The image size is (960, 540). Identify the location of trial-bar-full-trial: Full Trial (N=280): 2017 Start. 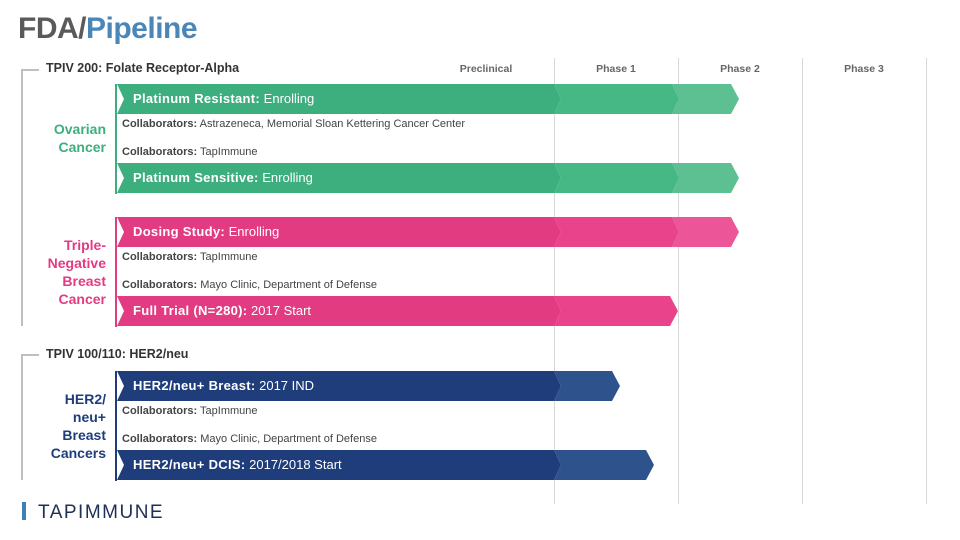
(397, 311).